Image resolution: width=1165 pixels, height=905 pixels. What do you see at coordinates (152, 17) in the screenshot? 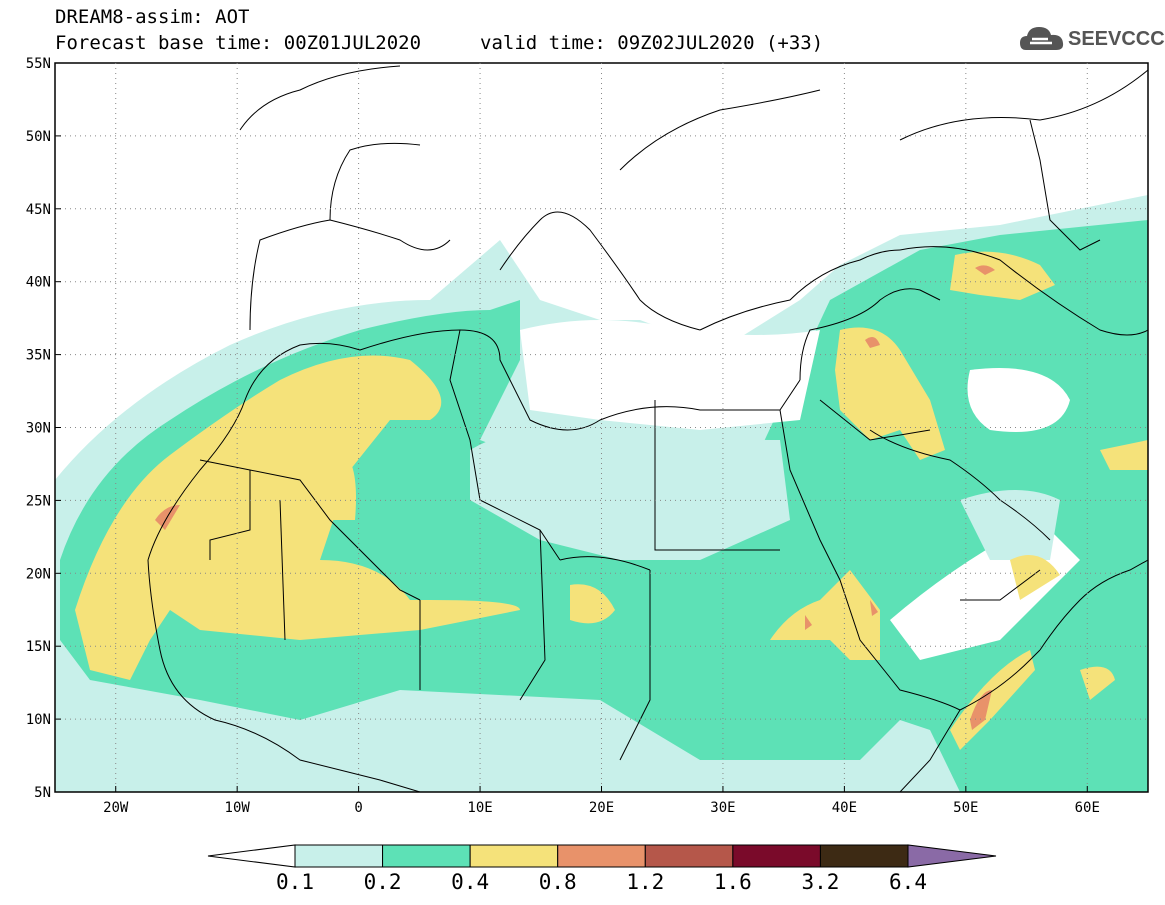
I see `map-title: DREAM8-assim: AOT` at bounding box center [152, 17].